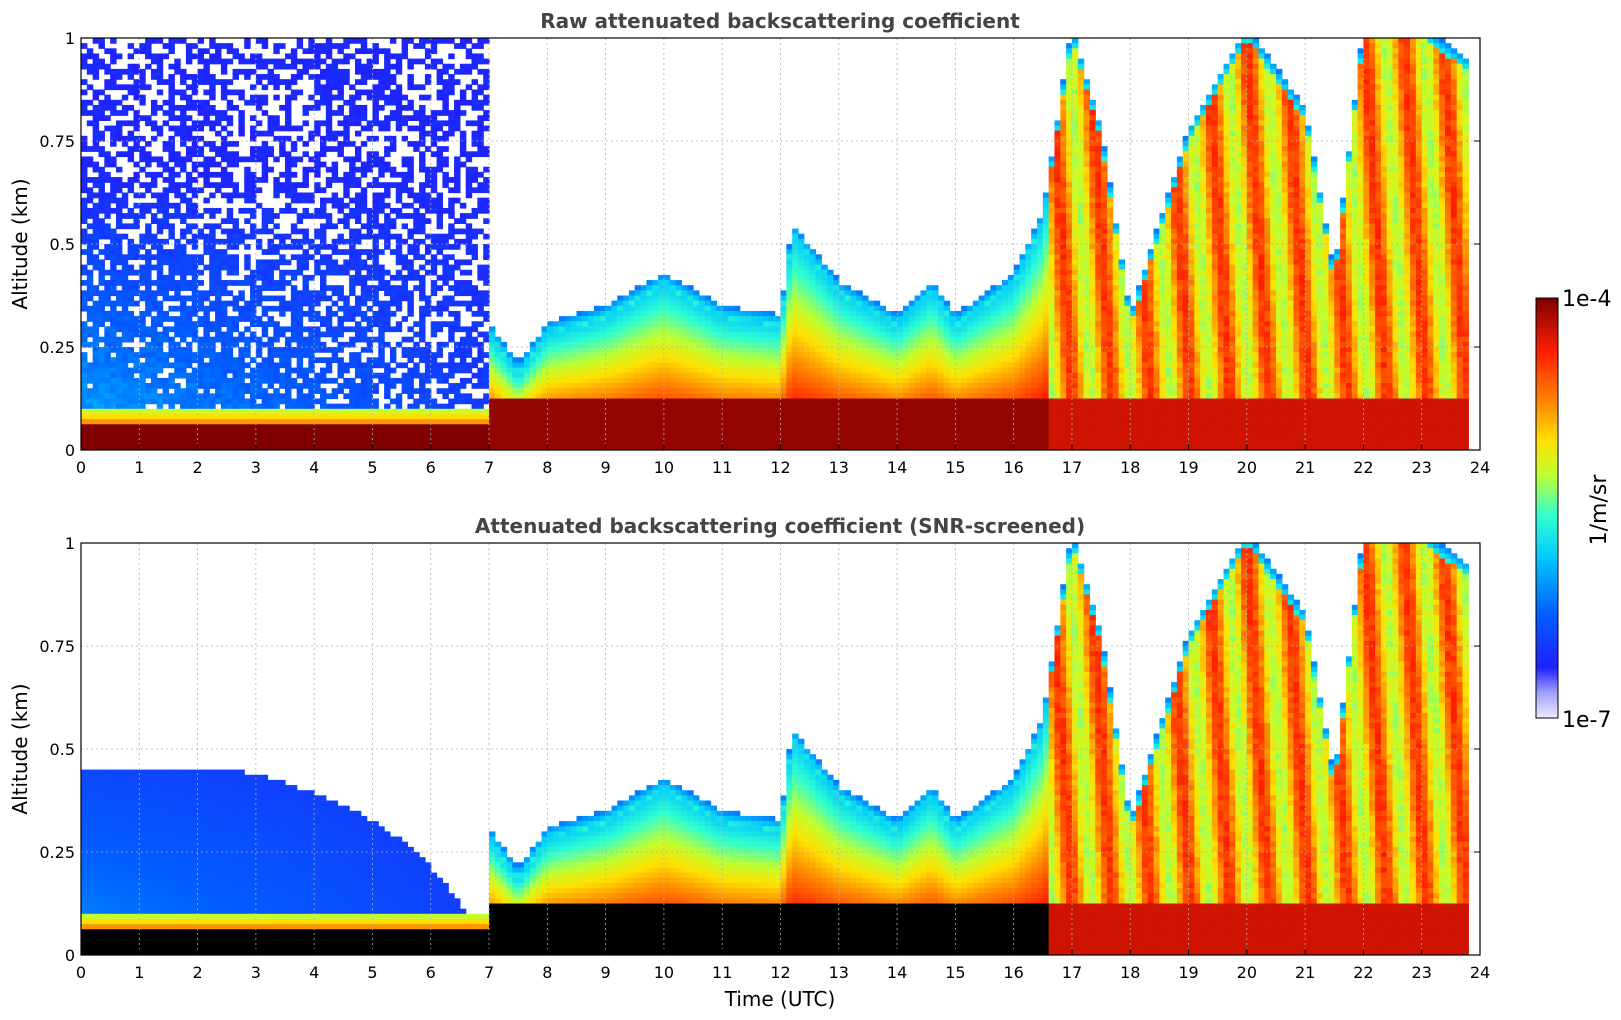 The height and width of the screenshot is (1020, 1621). I want to click on x-ticks-raw: 0 1 2 3 4 5 6 7 8 9 10 11 12 13 14 15 16 17 18 19 20 21 22 23 24, so click(783, 460).